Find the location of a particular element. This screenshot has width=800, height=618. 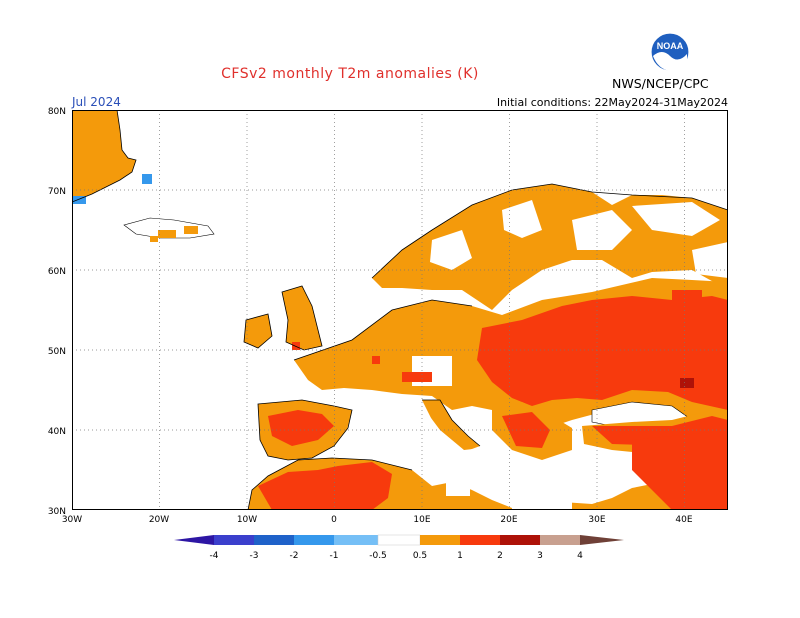

lon-tick-label: 10W is located at coordinates (247, 520).